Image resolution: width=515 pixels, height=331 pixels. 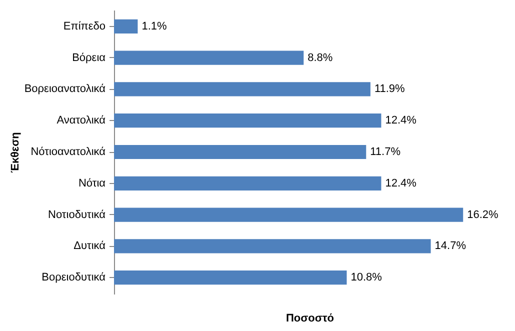 I want to click on data-label: 16.2%, so click(x=483, y=214).